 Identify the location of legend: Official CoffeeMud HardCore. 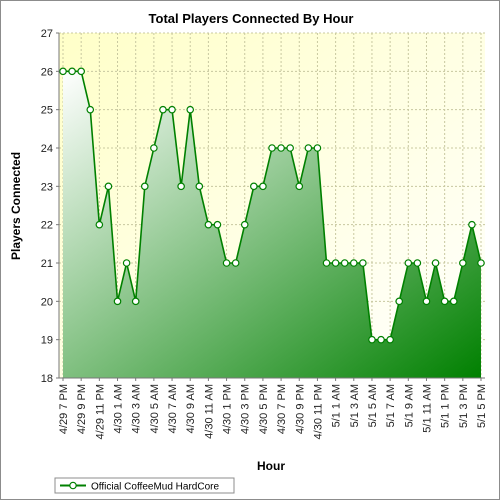
(144, 485).